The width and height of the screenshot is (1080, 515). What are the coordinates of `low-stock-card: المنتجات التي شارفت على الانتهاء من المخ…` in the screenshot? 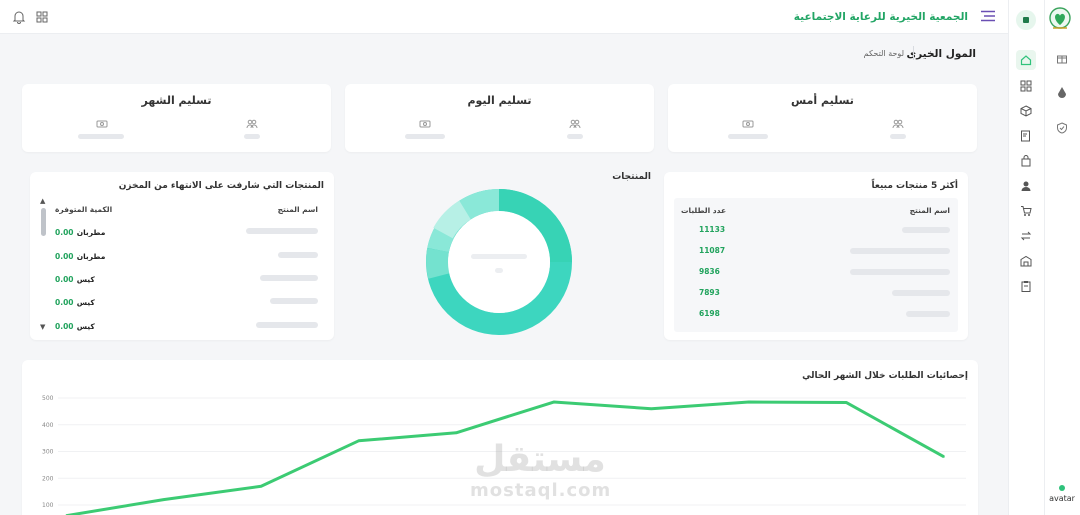 It's located at (182, 256).